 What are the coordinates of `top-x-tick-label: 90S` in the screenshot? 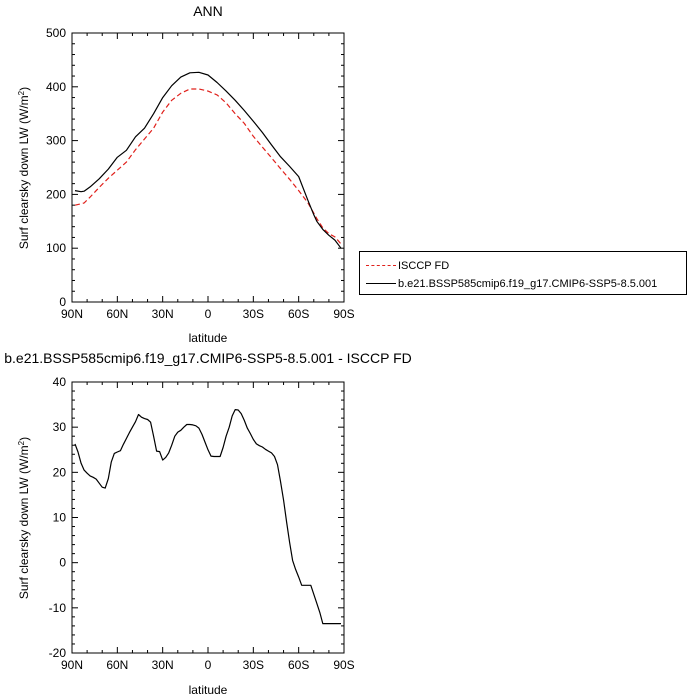 It's located at (343, 314).